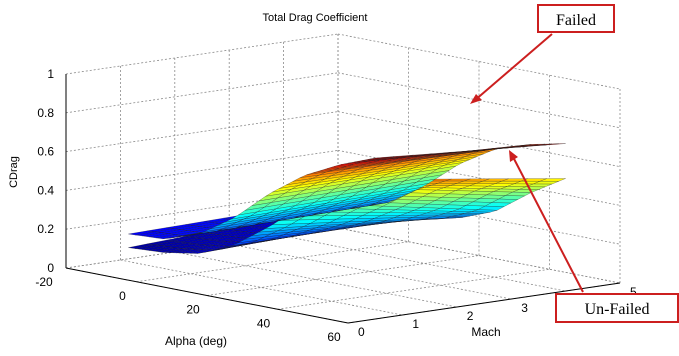  Describe the element at coordinates (196, 341) in the screenshot. I see `x-axis-label: Alpha (deg)` at that location.